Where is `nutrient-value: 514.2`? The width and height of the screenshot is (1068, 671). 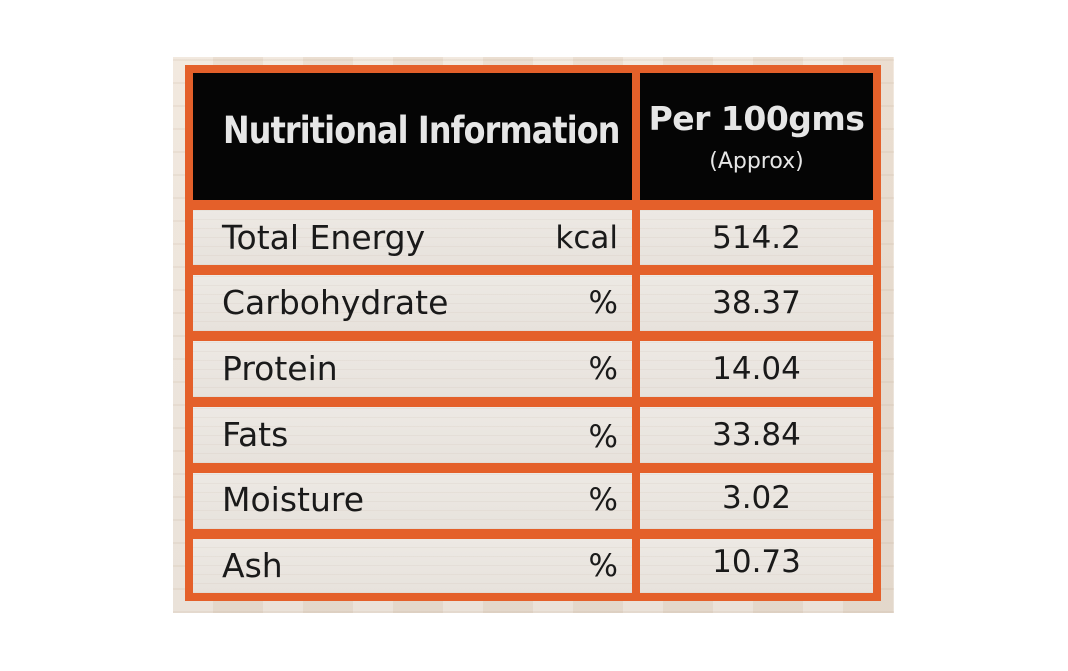 nutrient-value: 514.2 is located at coordinates (756, 238).